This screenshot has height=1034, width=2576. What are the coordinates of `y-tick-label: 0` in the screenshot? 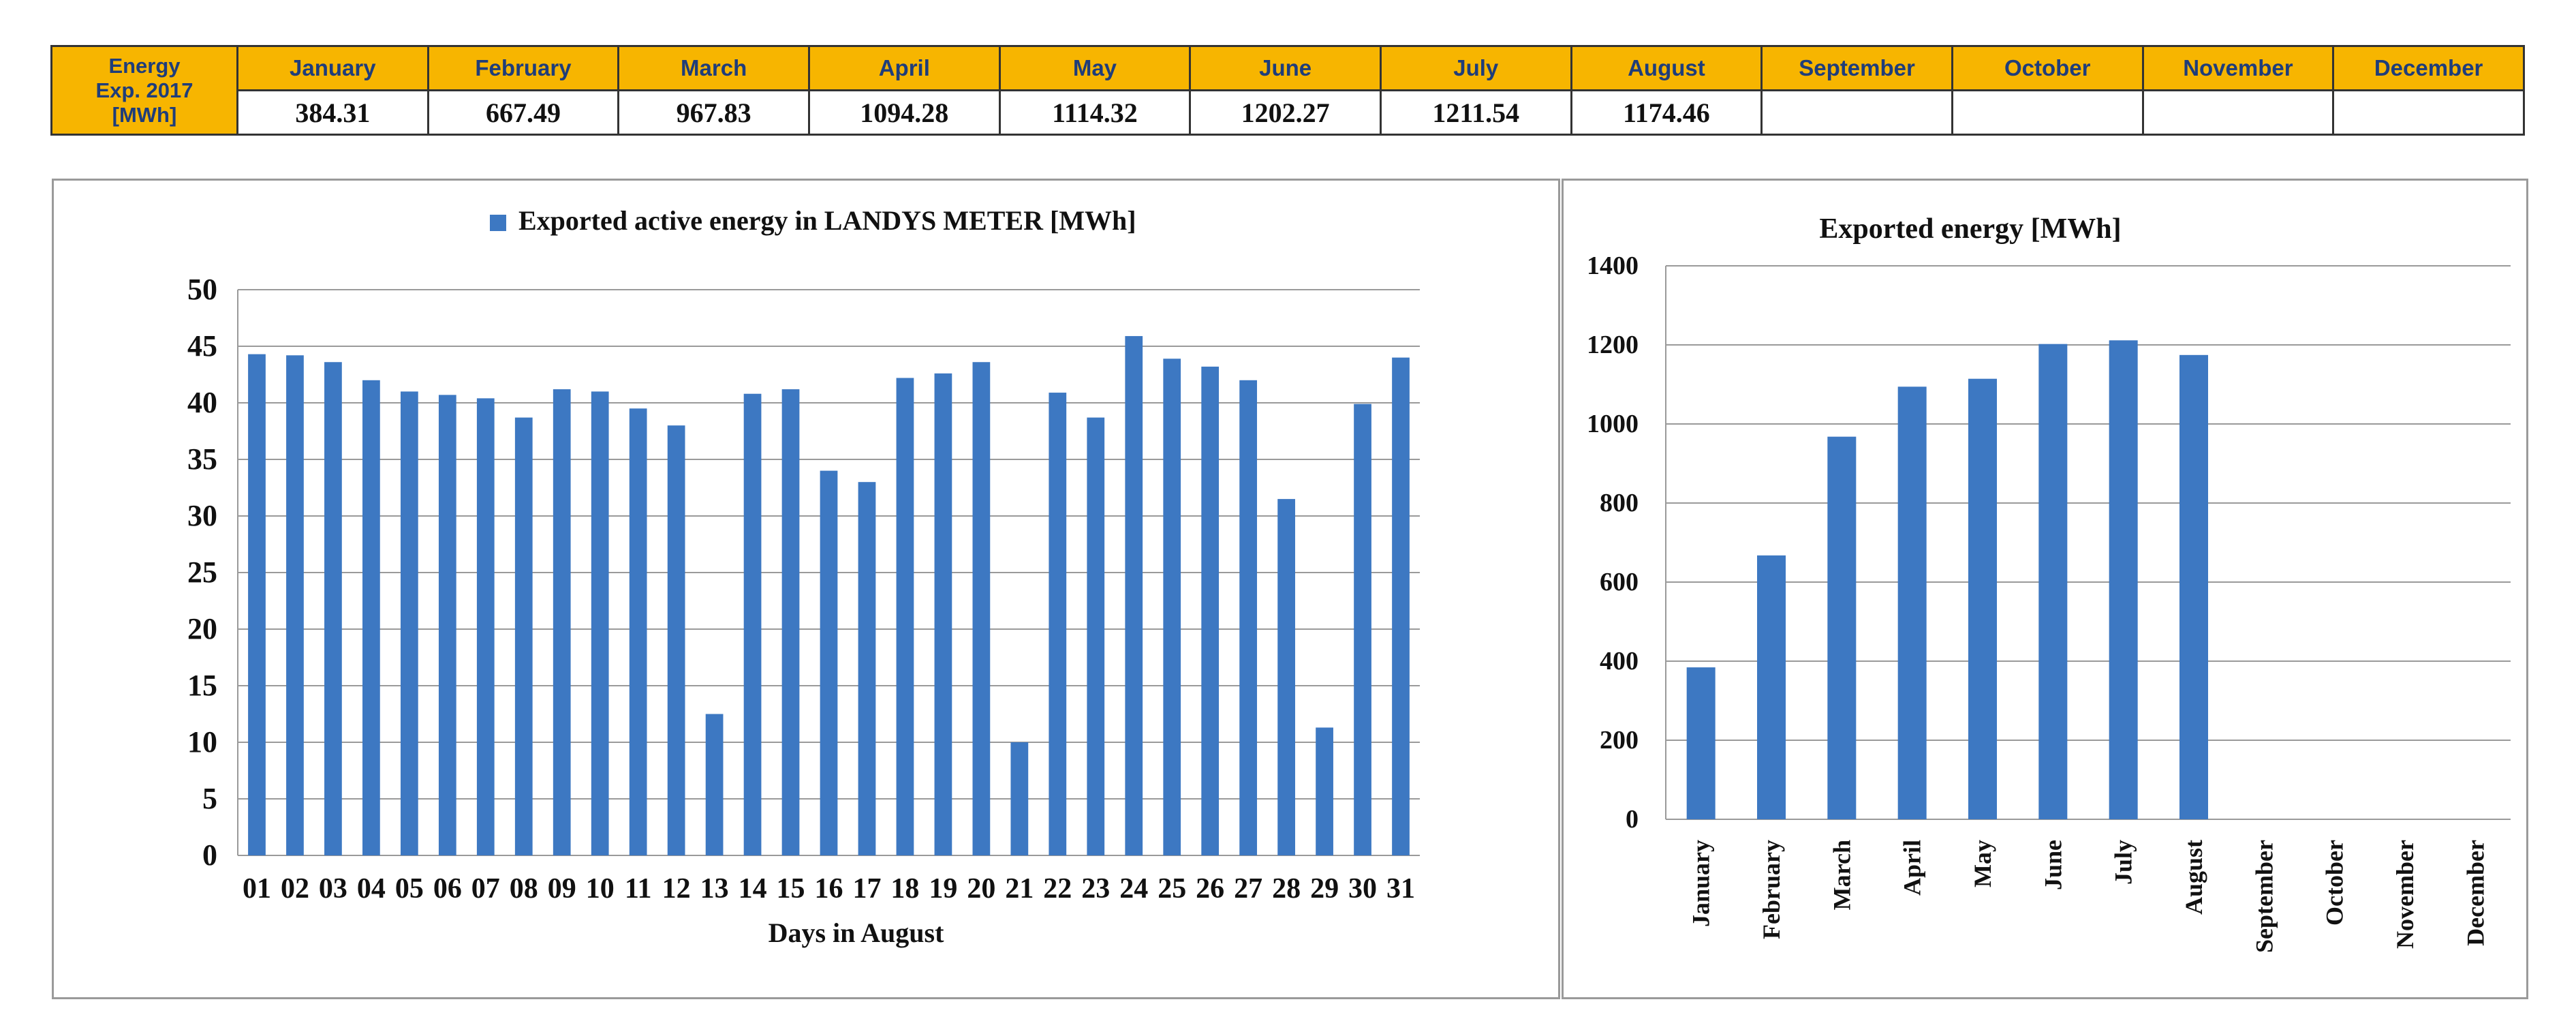 It's located at (1632, 819).